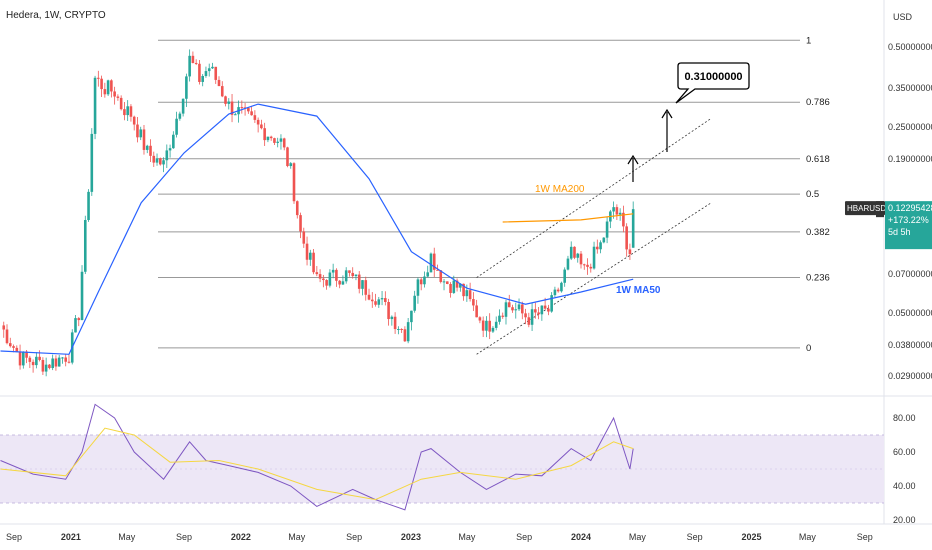  Describe the element at coordinates (908, 225) in the screenshot. I see `price-tag` at that location.